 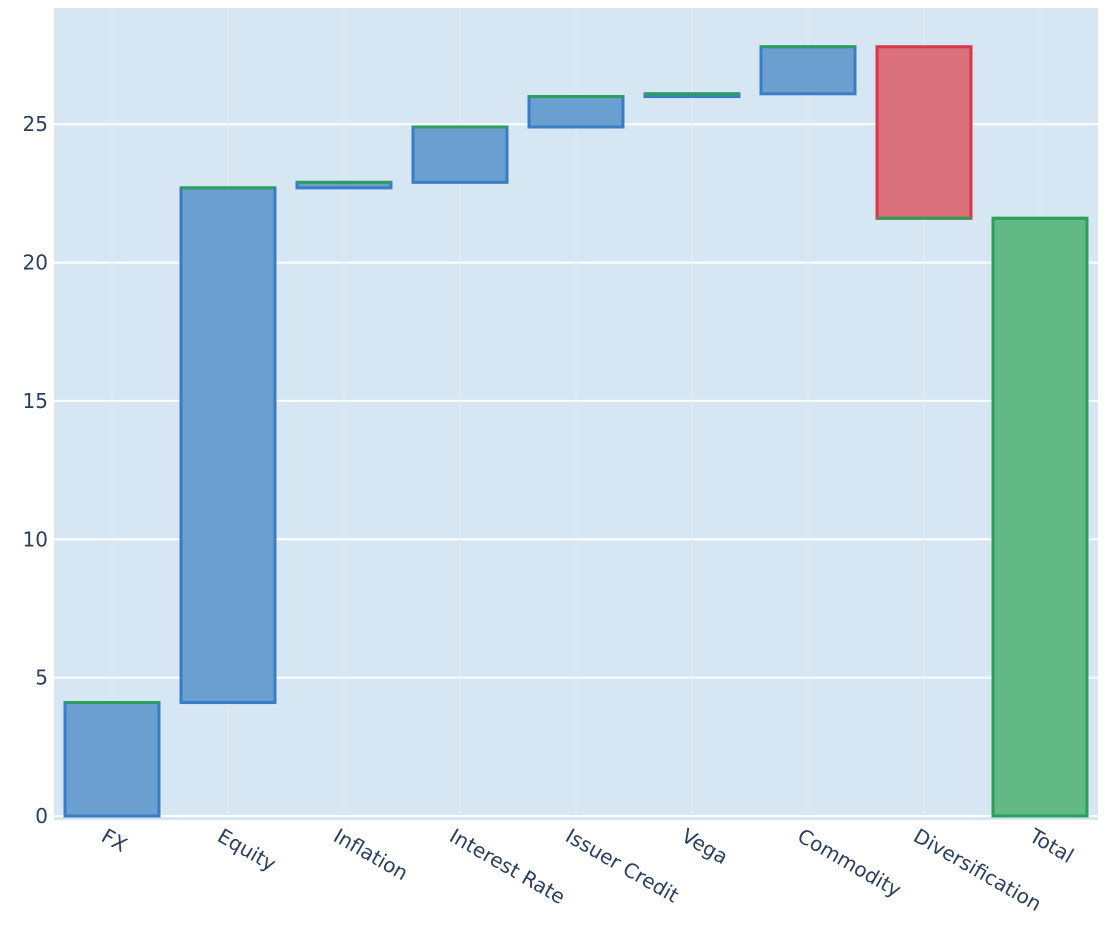 What do you see at coordinates (978, 870) in the screenshot?
I see `x-tick-label: Diversification` at bounding box center [978, 870].